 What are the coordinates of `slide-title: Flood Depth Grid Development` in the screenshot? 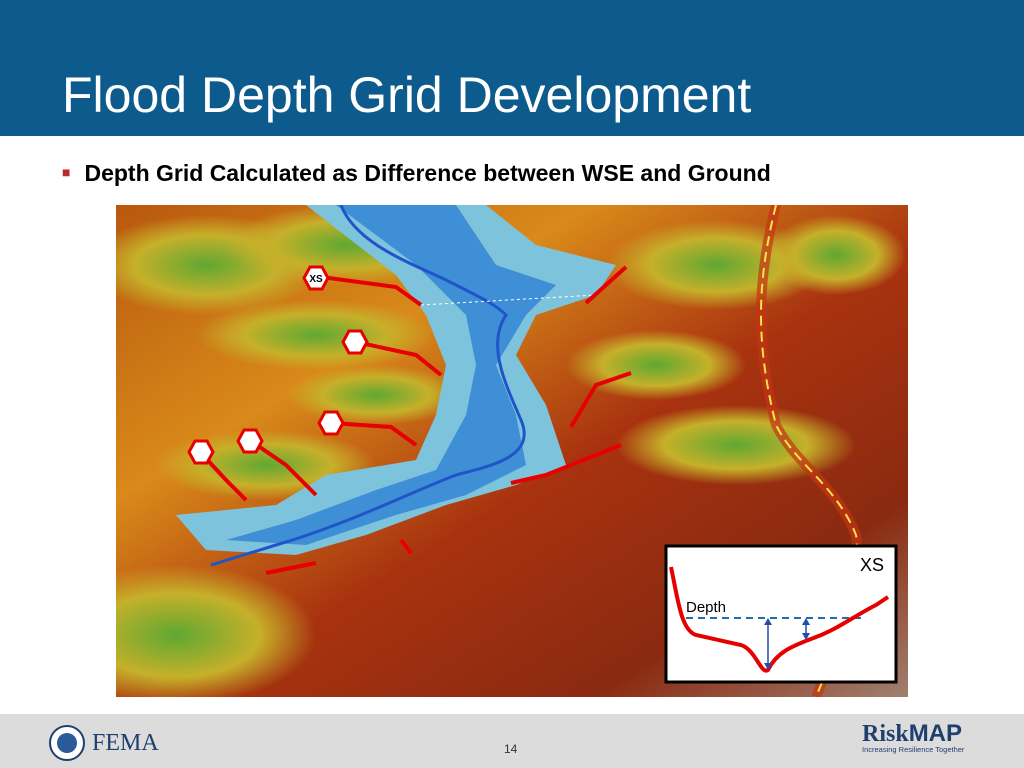 It's located at (407, 95).